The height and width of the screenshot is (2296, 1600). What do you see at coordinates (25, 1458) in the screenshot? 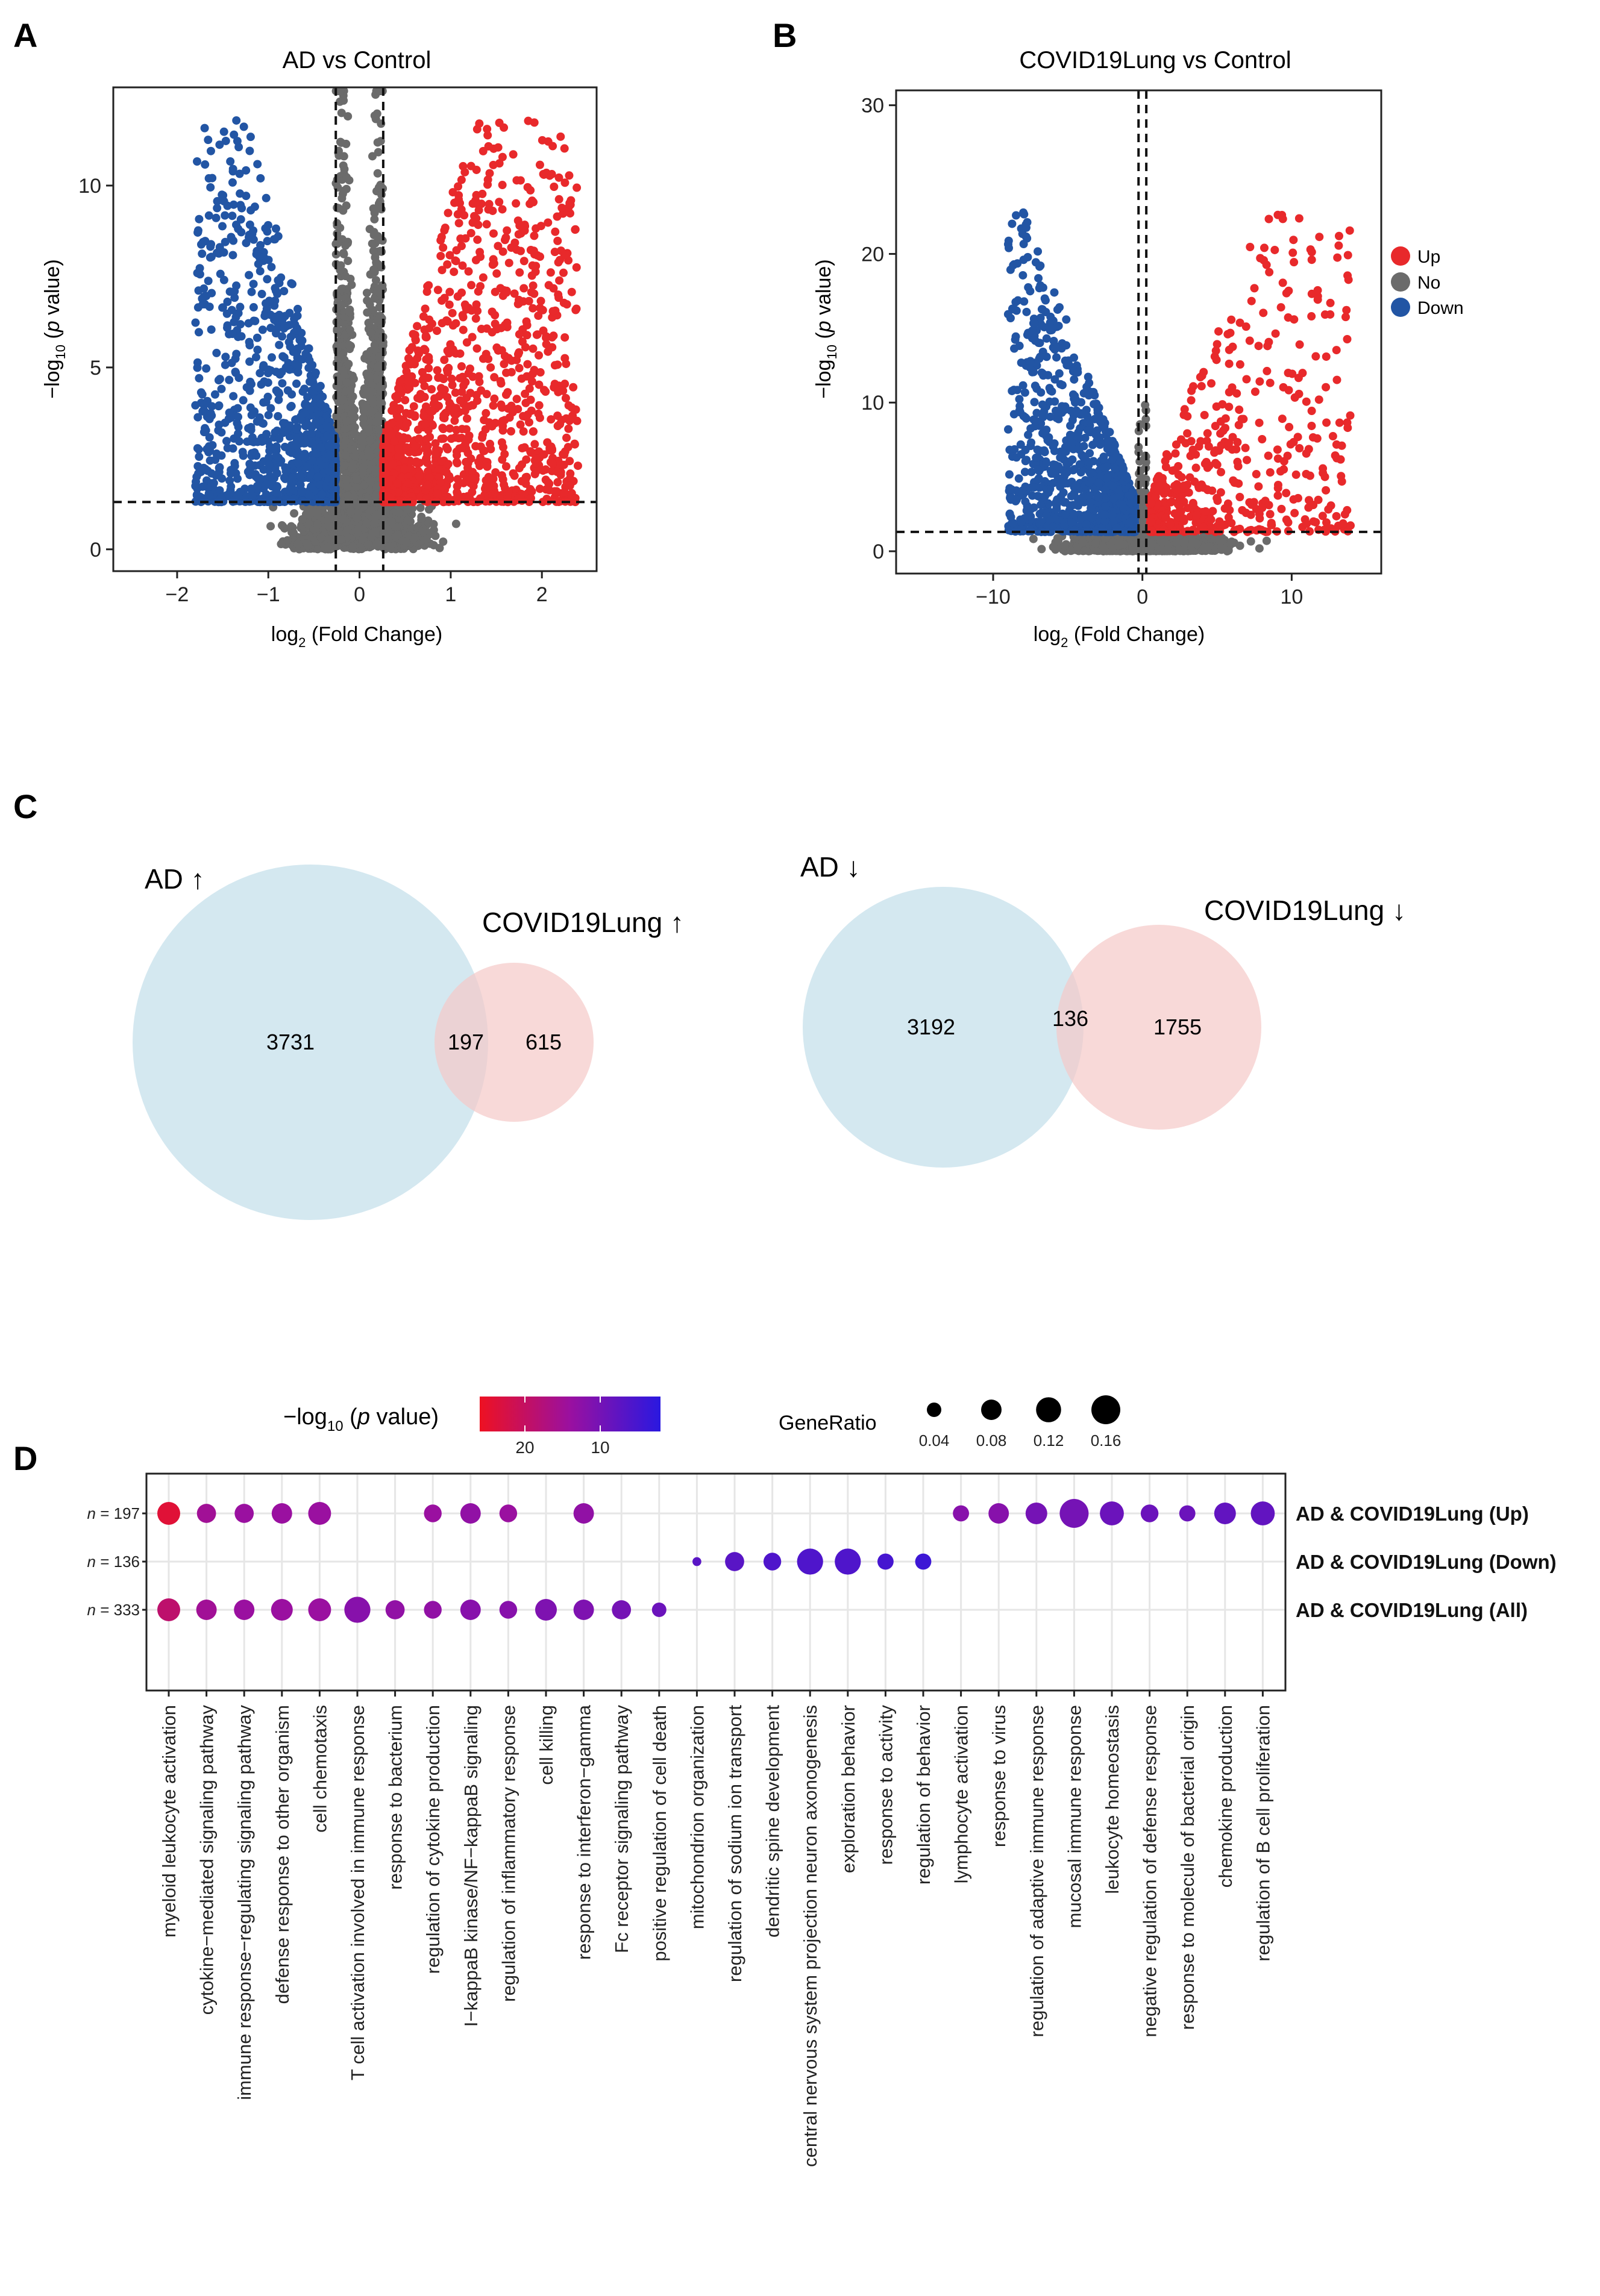
I see `panel-letter-d: D` at bounding box center [25, 1458].